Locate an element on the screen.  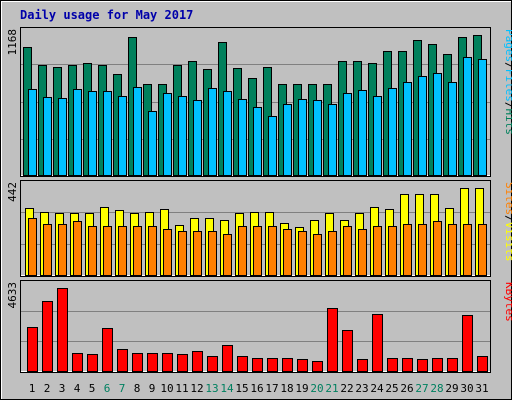
day-label-15: 15 is located at coordinates (241, 388).